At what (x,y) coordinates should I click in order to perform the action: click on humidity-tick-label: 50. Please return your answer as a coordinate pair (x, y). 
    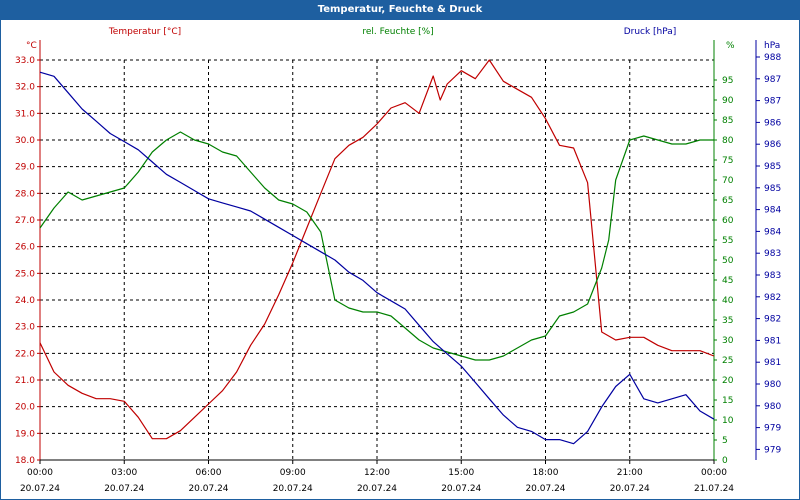
    Looking at the image, I should click on (728, 261).